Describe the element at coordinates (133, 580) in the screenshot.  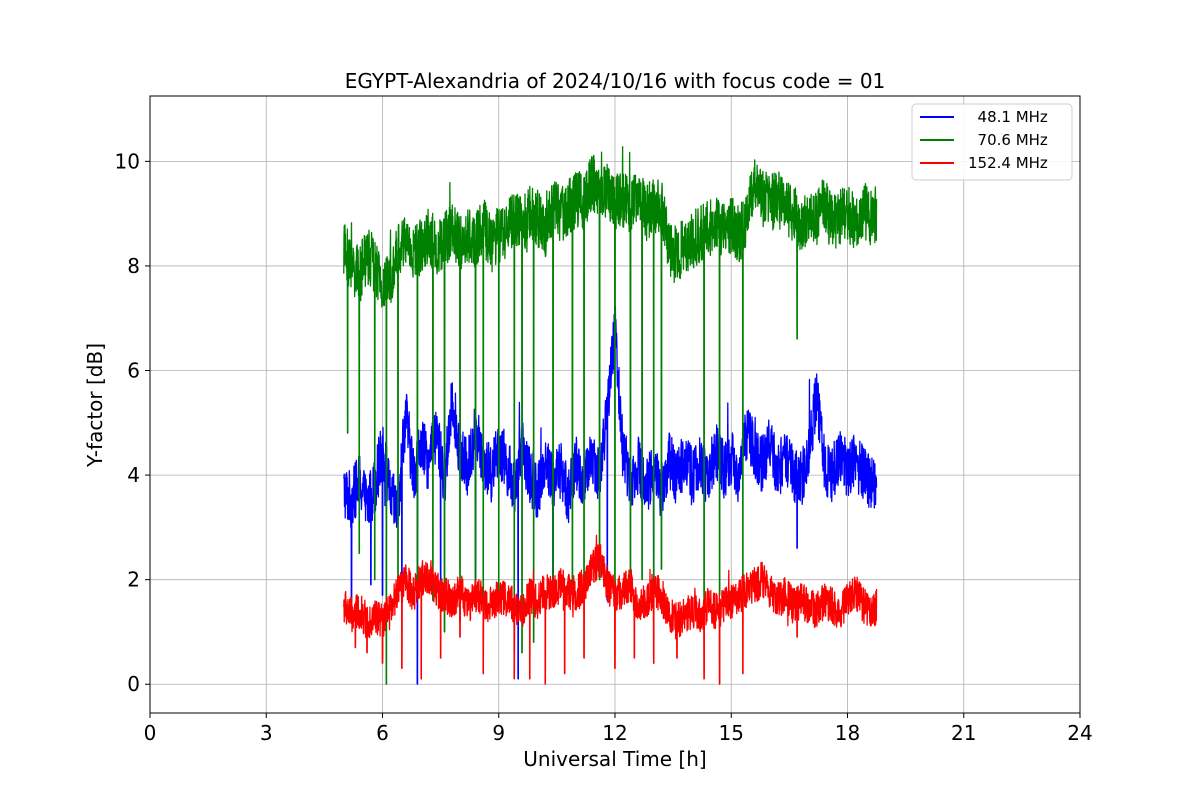
I see `y-tick-label-1: 2` at that location.